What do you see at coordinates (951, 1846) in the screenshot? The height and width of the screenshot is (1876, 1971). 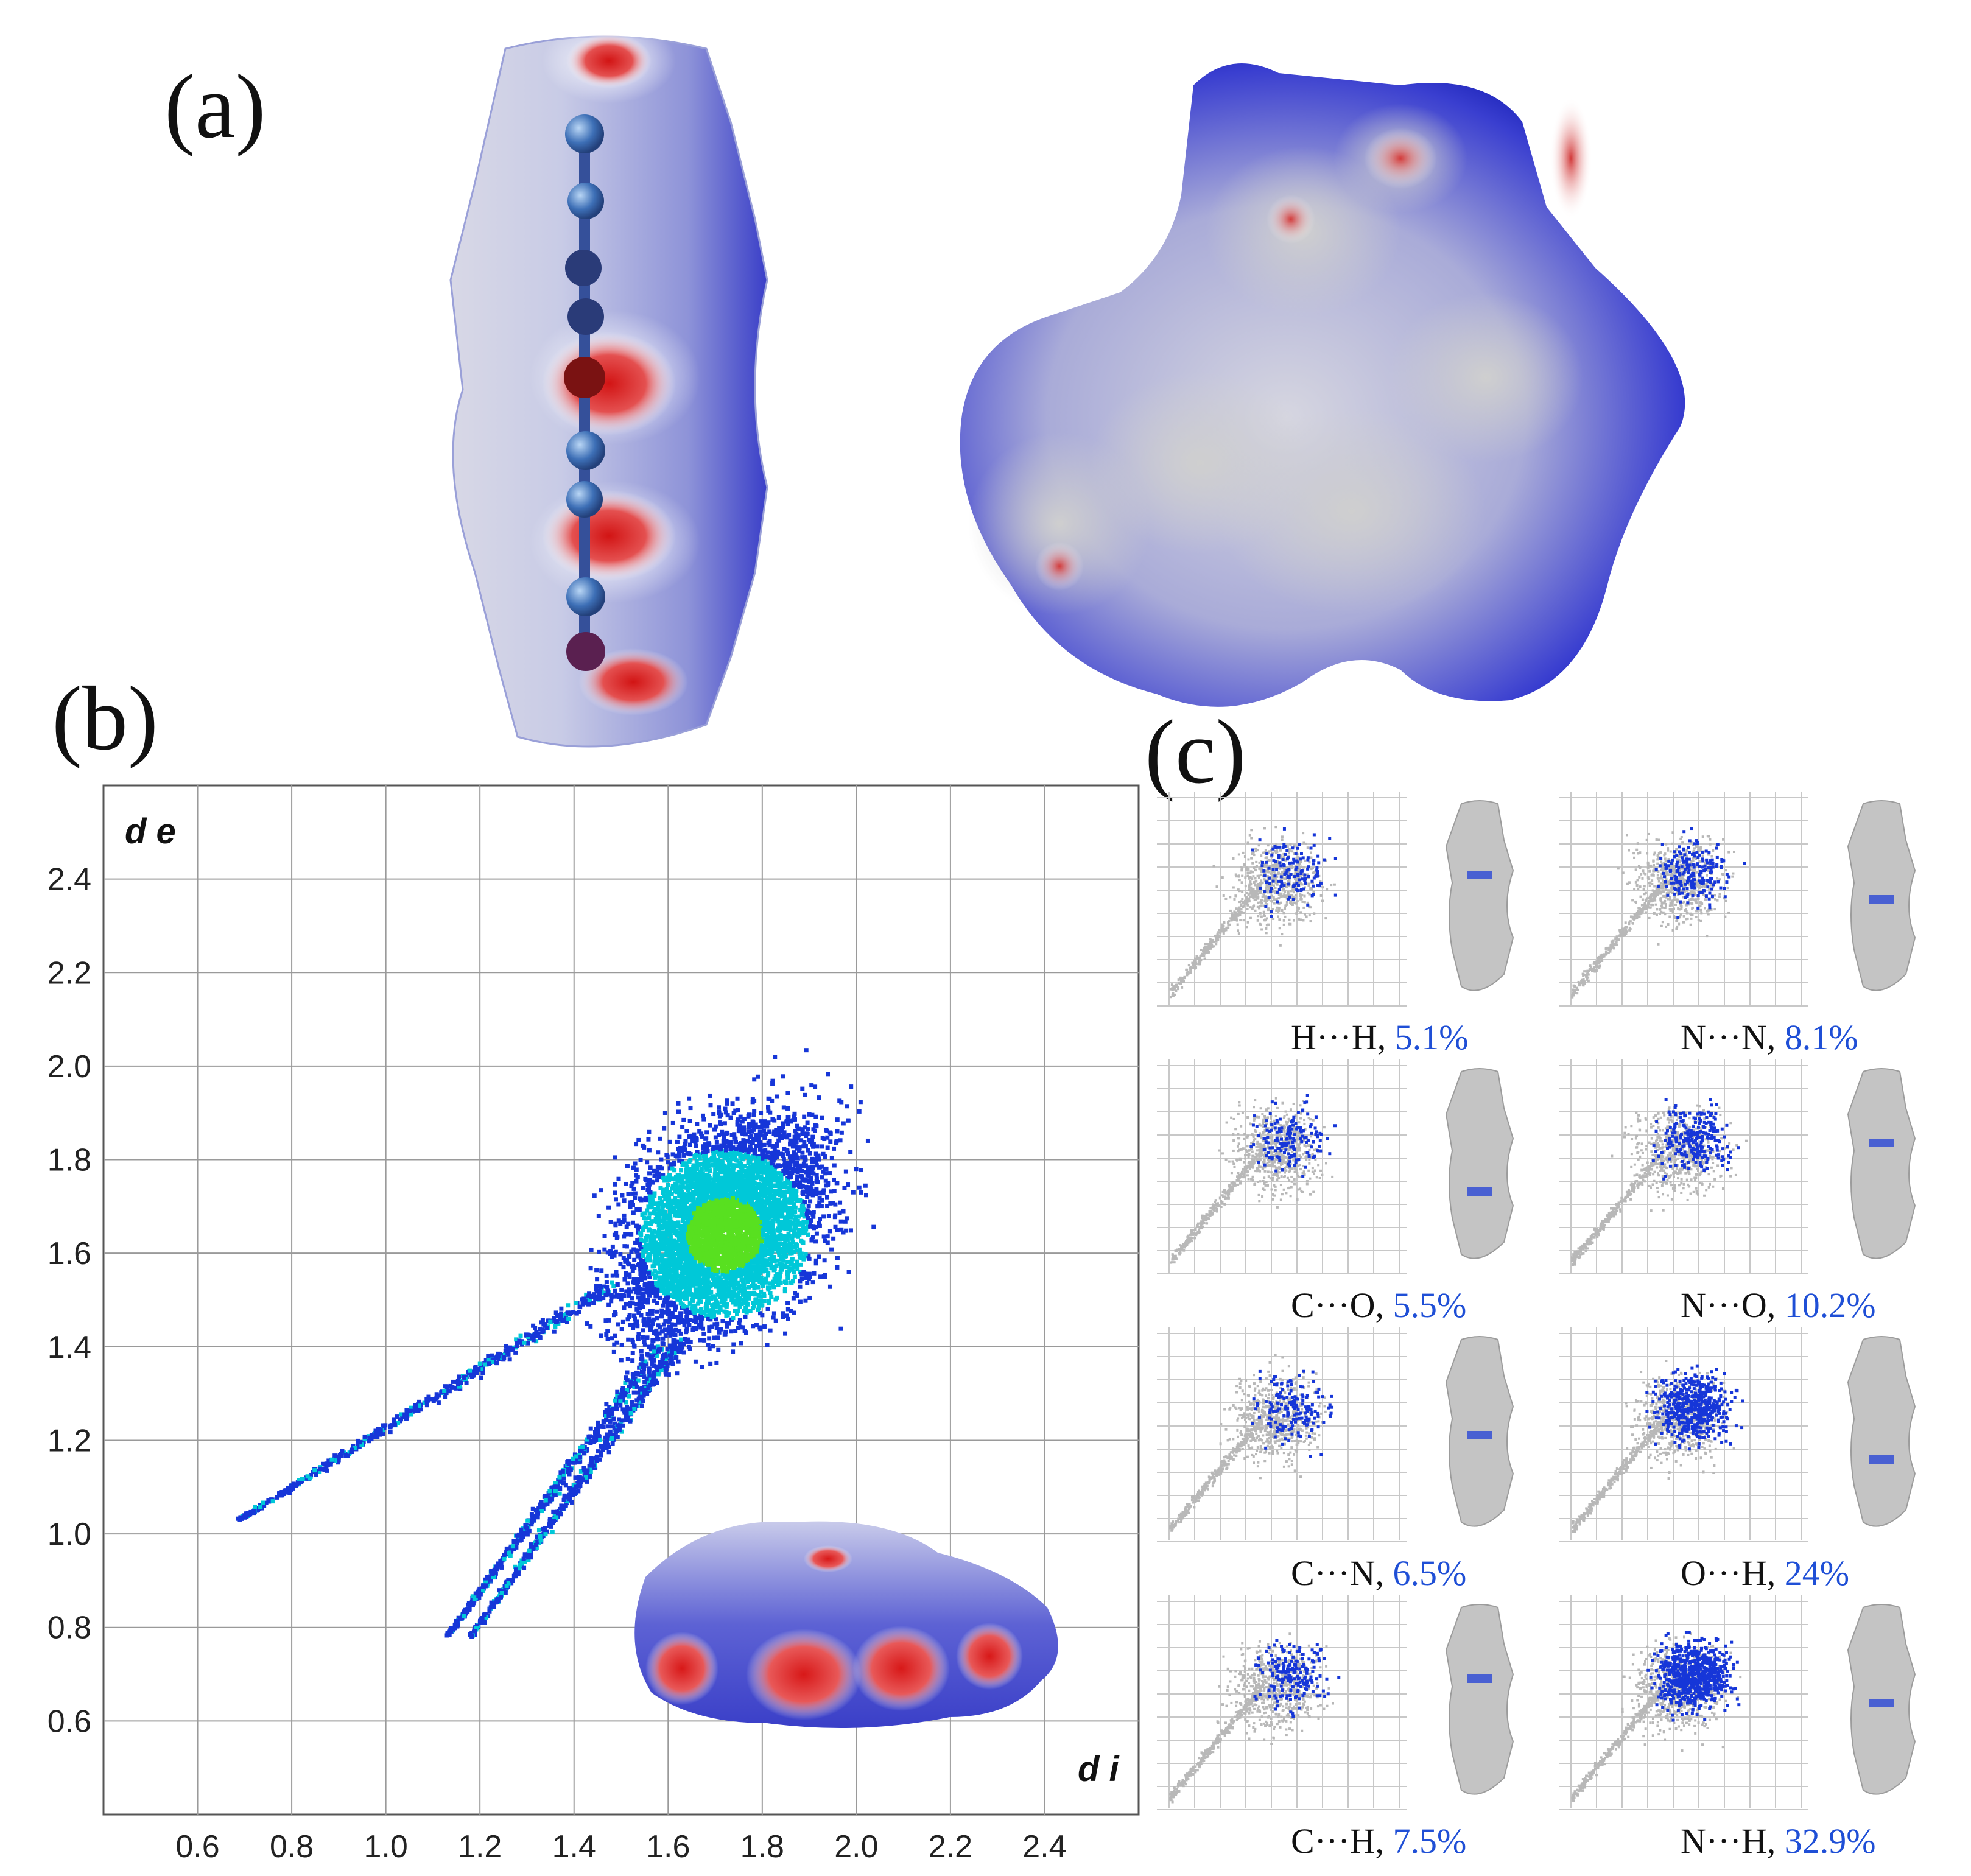 I see `x-tick-label: 2.2` at bounding box center [951, 1846].